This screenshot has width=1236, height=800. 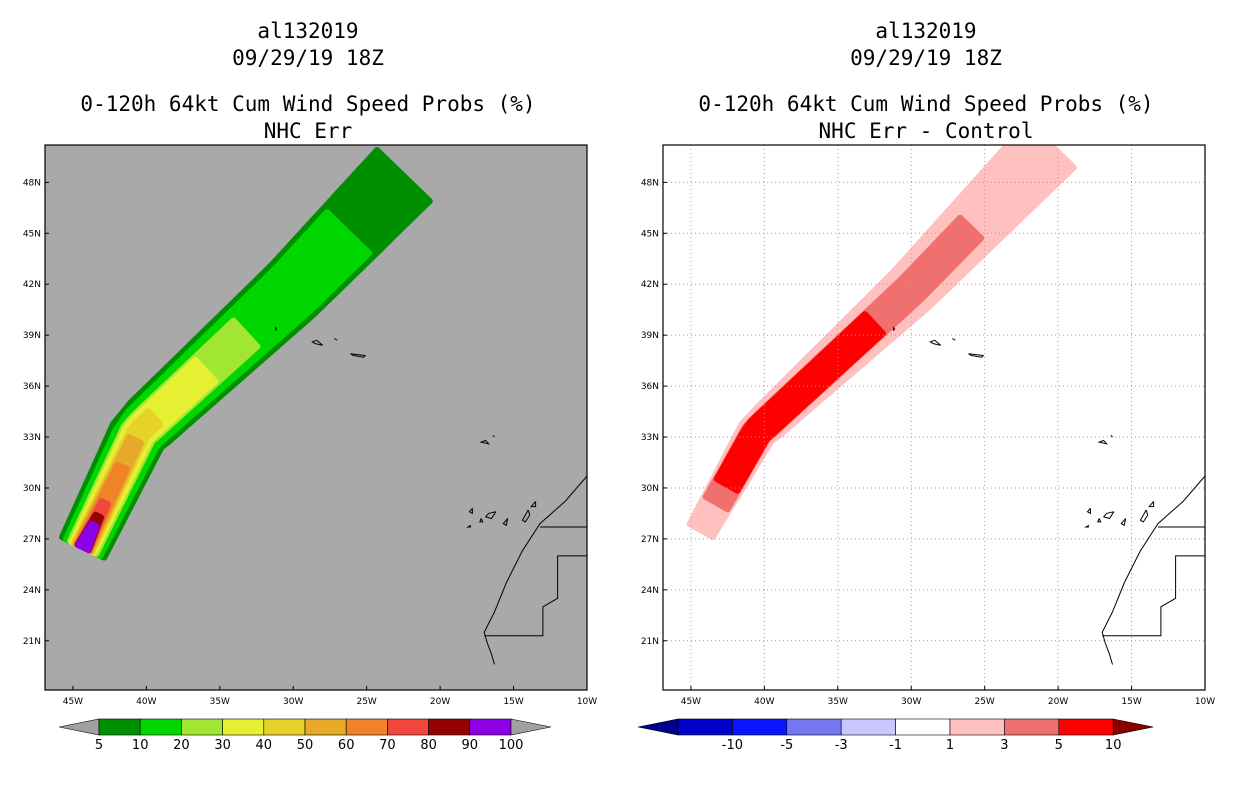 What do you see at coordinates (470, 745) in the screenshot?
I see `left-colorbar-label-9: 90` at bounding box center [470, 745].